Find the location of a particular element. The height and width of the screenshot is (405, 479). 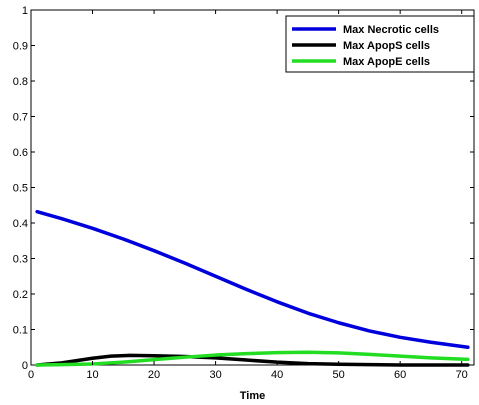

y-tick-label: 0.2 is located at coordinates (20, 295).